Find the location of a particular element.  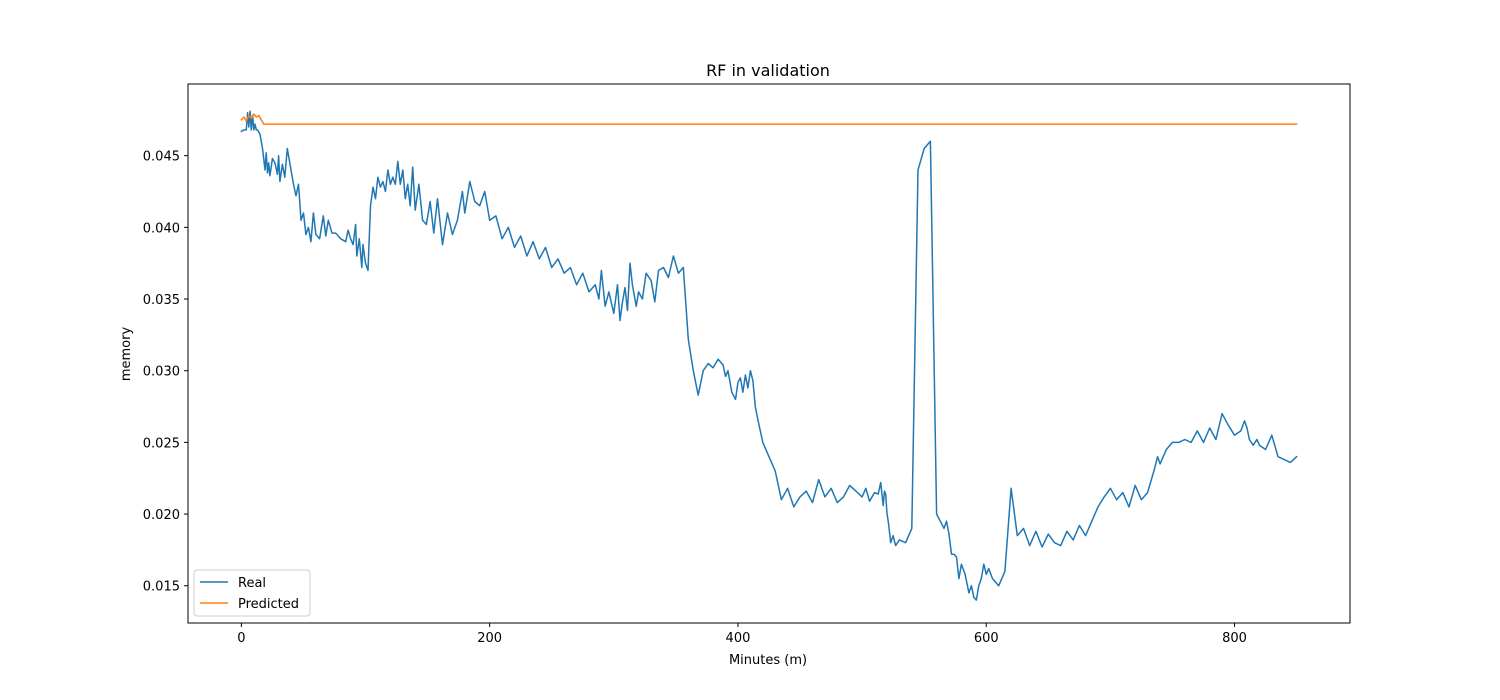

legend-label-real: Real is located at coordinates (252, 583).